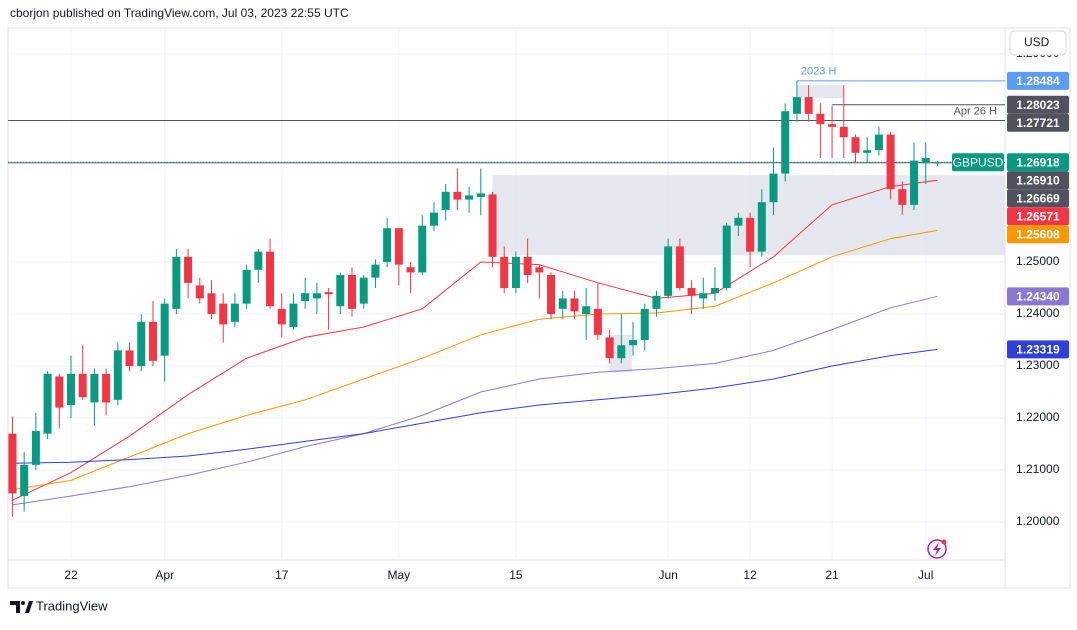 The image size is (1077, 630). I want to click on price-tag-label: 1.24340, so click(1038, 297).